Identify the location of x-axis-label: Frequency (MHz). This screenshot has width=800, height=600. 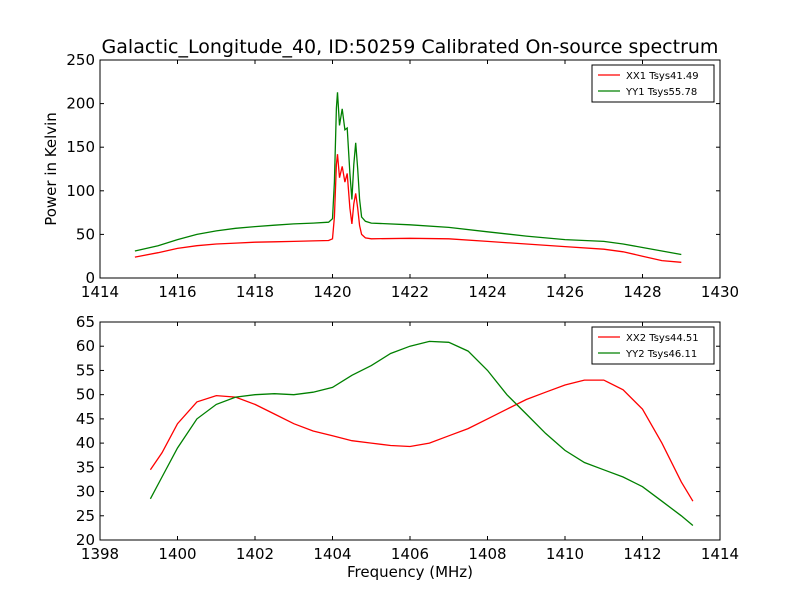
(410, 572).